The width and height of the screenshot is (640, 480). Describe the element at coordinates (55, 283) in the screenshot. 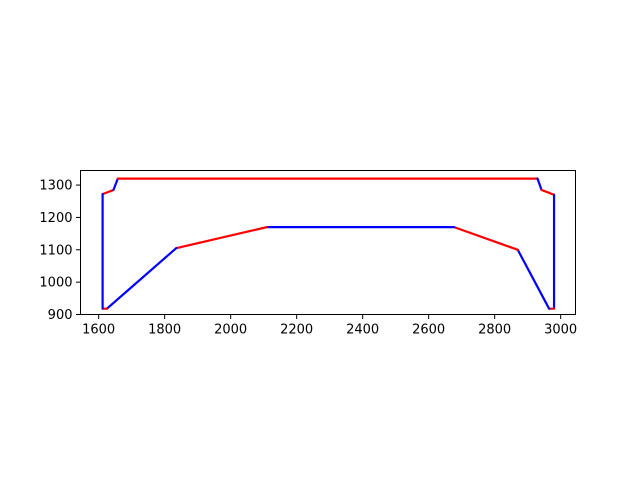

I see `y-tick-label: 1000` at that location.